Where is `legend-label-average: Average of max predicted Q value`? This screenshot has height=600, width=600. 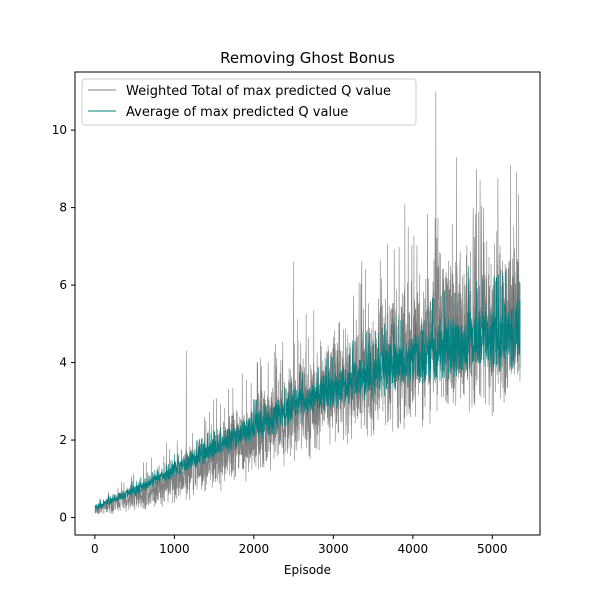 legend-label-average: Average of max predicted Q value is located at coordinates (237, 112).